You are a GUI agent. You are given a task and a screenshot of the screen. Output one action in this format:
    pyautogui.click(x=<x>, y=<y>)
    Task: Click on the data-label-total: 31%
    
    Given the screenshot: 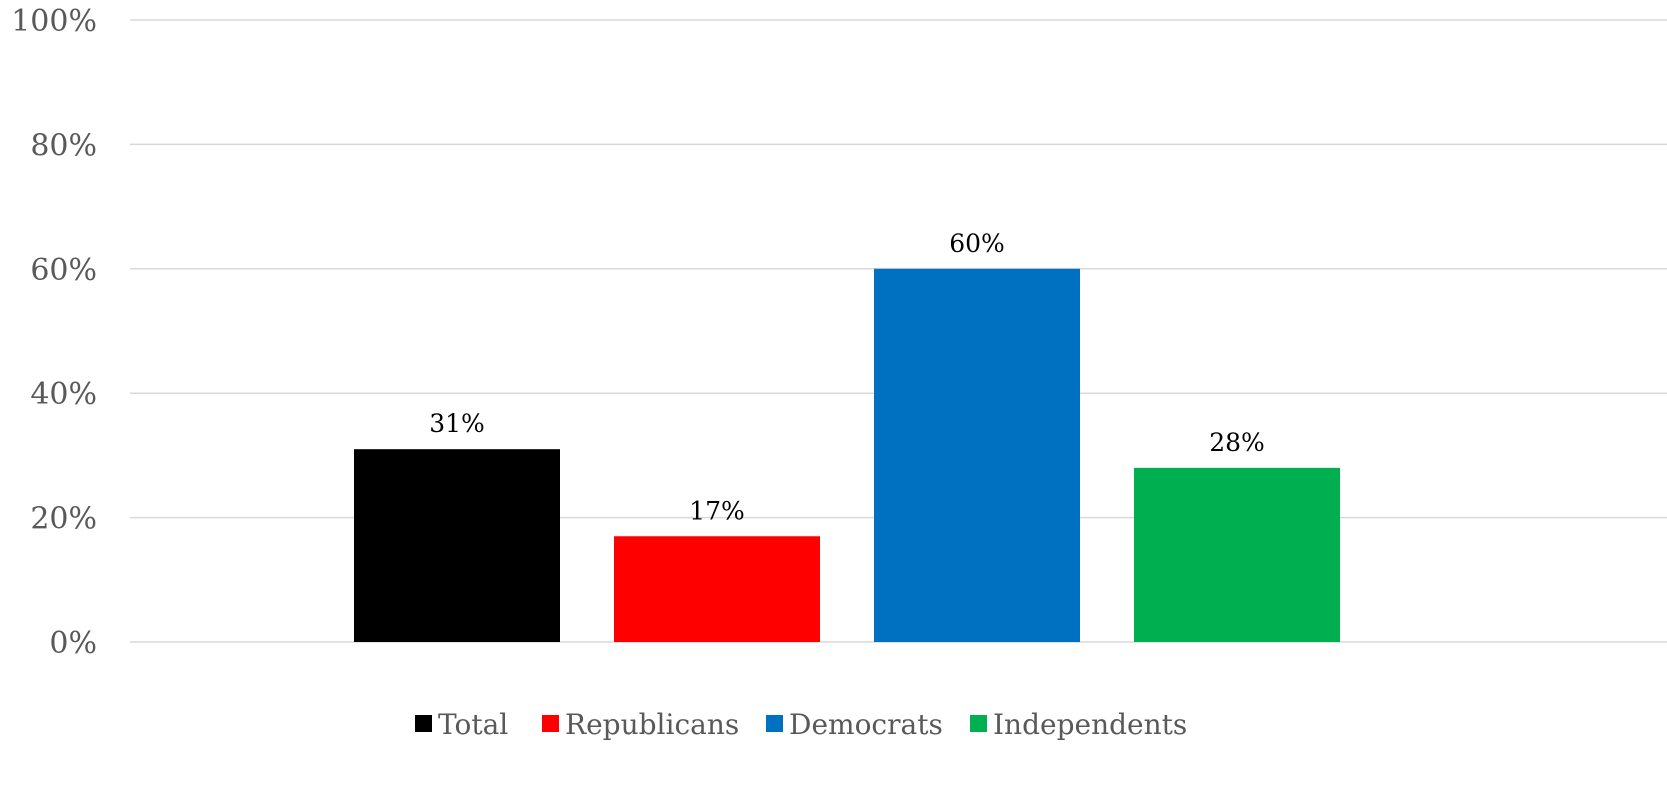 What is the action you would take?
    pyautogui.click(x=457, y=423)
    